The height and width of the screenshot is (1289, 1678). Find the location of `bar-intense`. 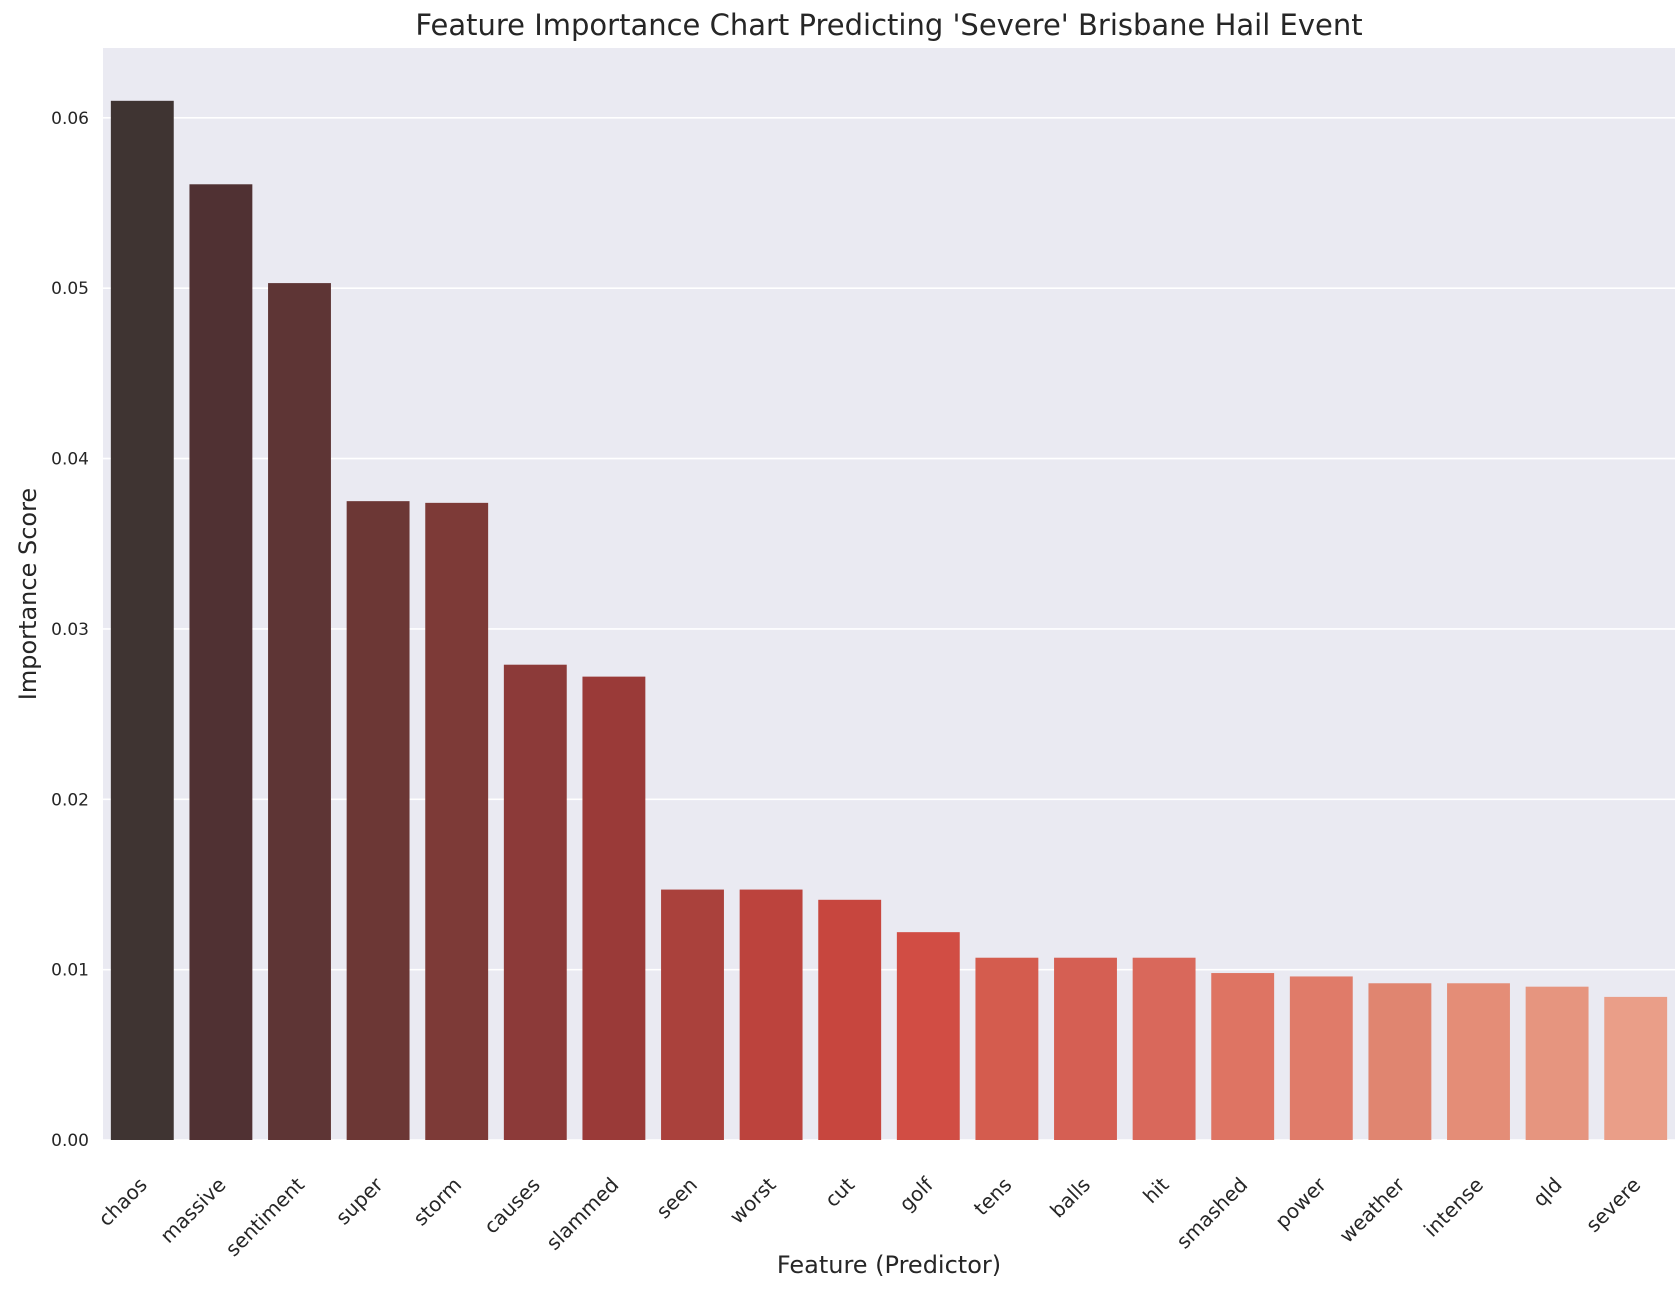

bar-intense is located at coordinates (1478, 1061).